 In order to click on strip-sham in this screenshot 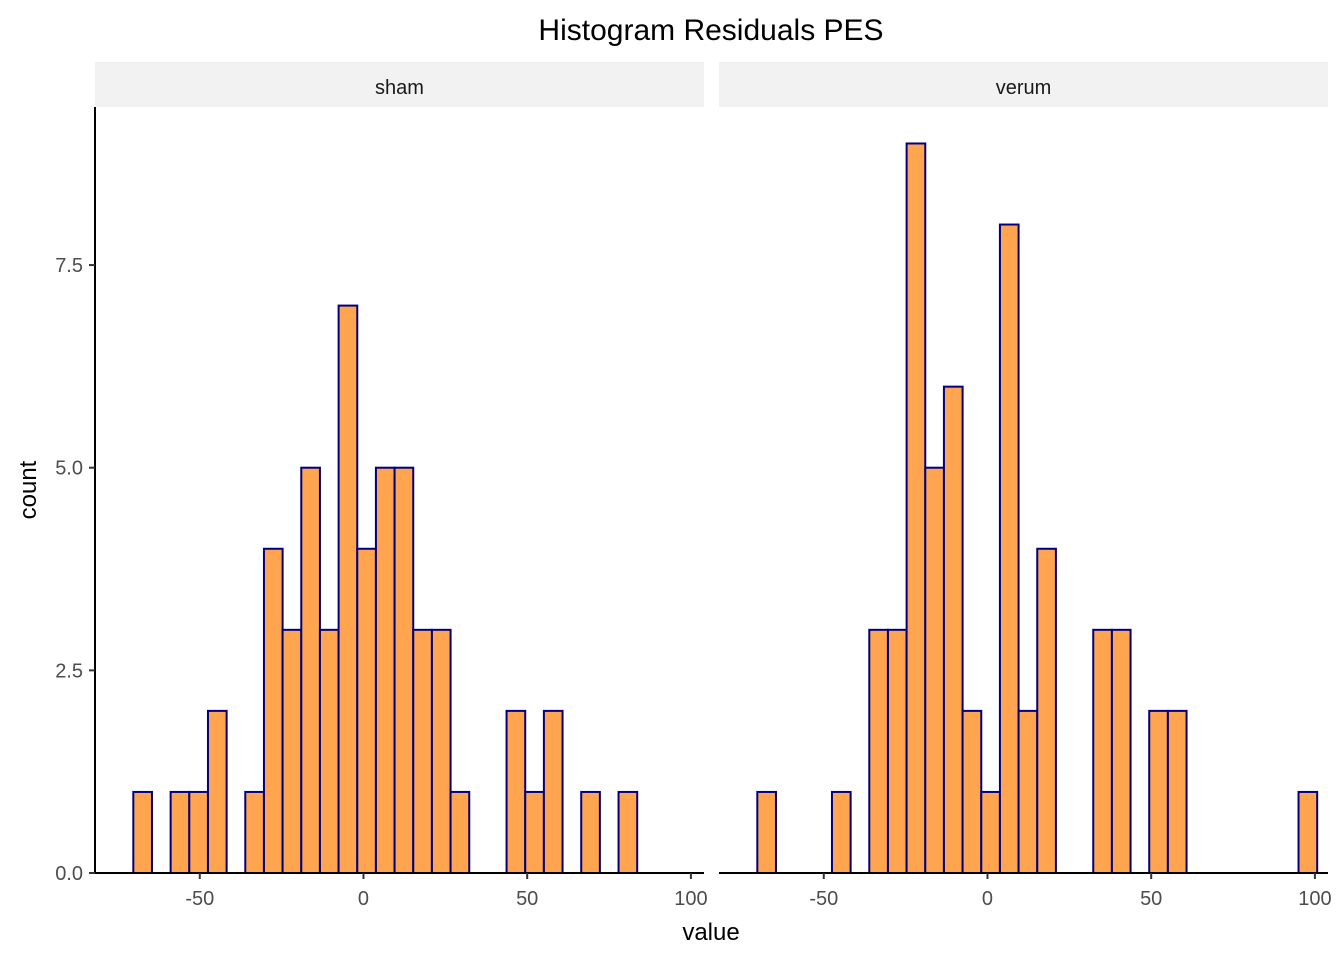, I will do `click(399, 84)`.